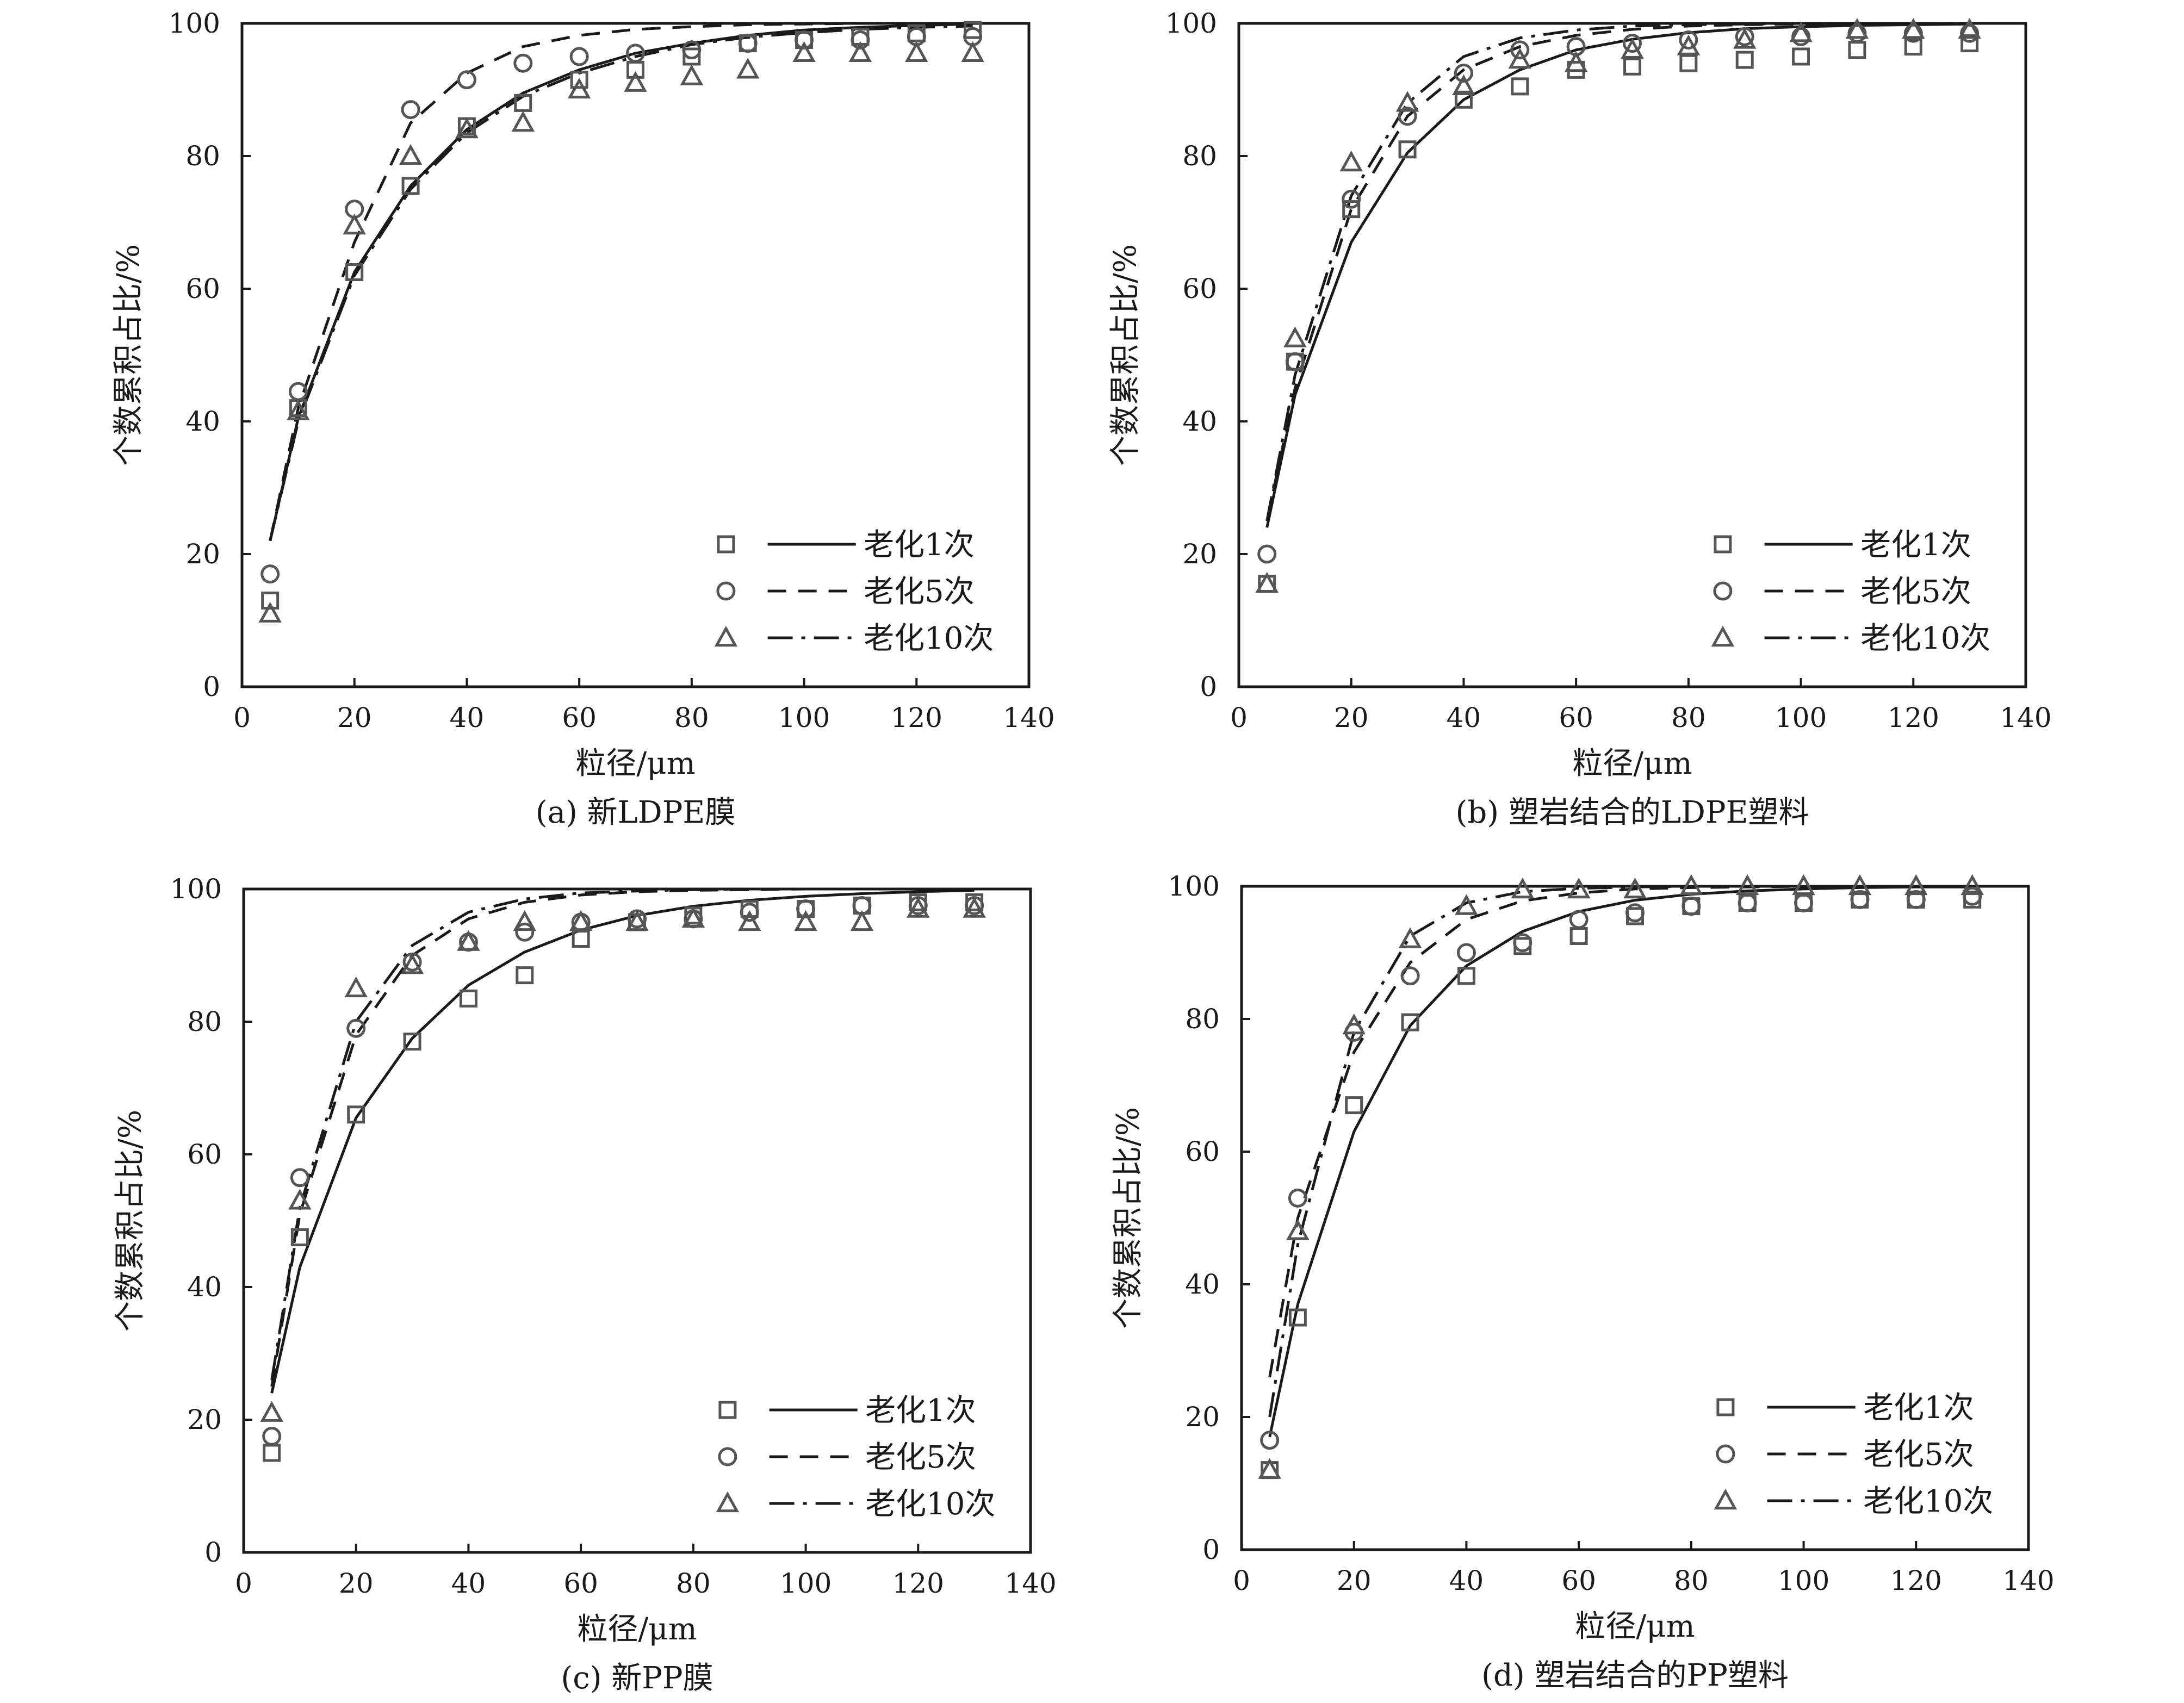  Describe the element at coordinates (202, 288) in the screenshot. I see `y-tick-label: 60` at that location.